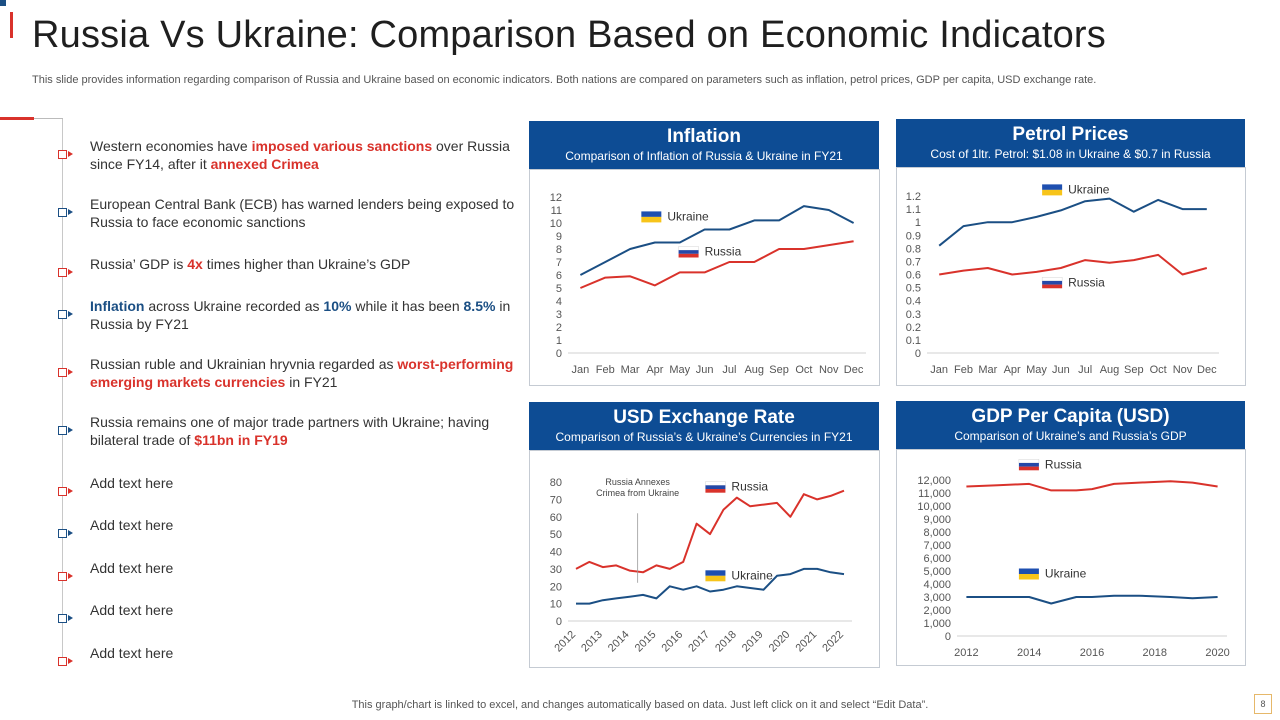 This screenshot has height=720, width=1280. What do you see at coordinates (1061, 370) in the screenshot?
I see `x-tick-label: Jun` at bounding box center [1061, 370].